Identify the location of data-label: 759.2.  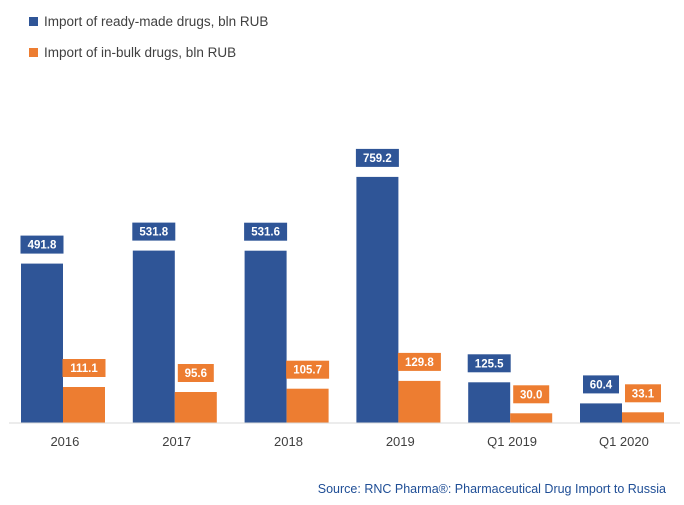
(377, 159).